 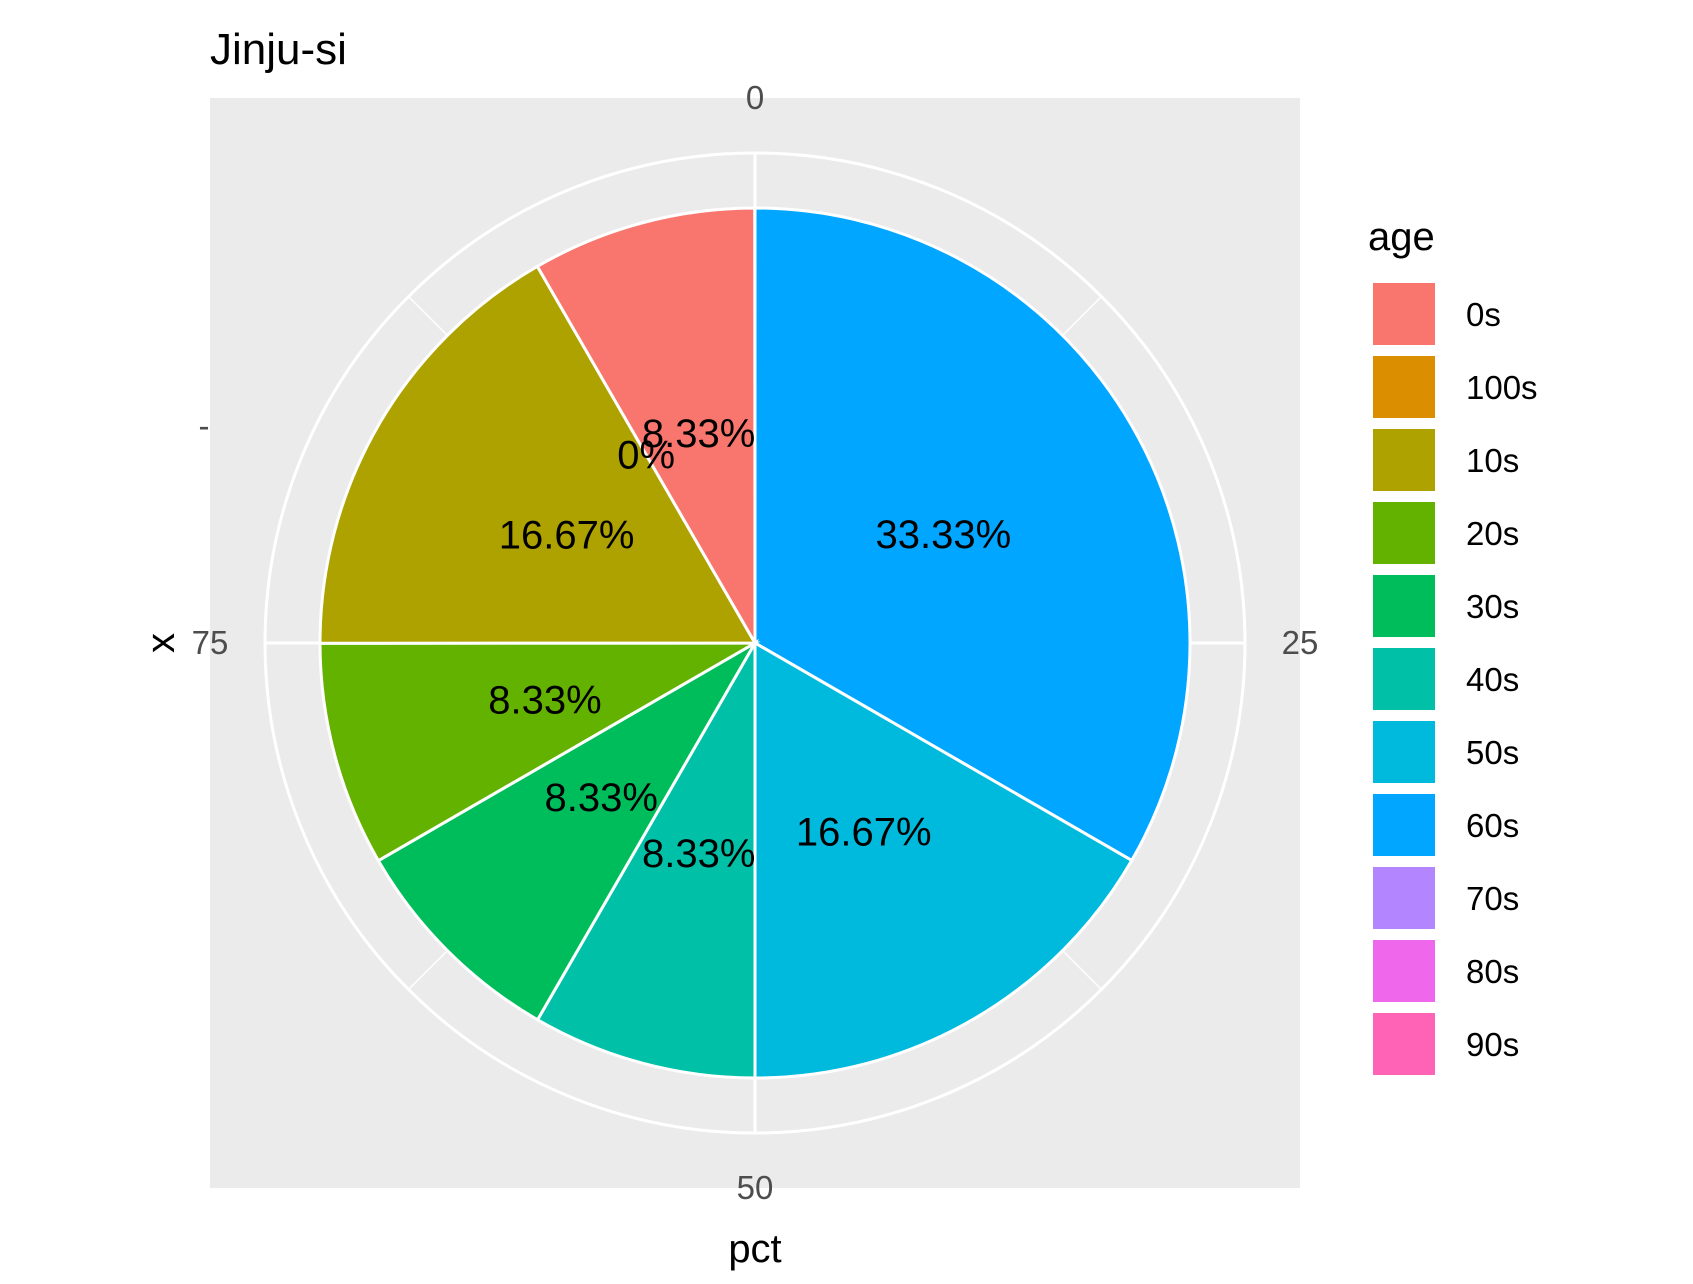 I want to click on legend-label-60s: 60s, so click(x=1492, y=825).